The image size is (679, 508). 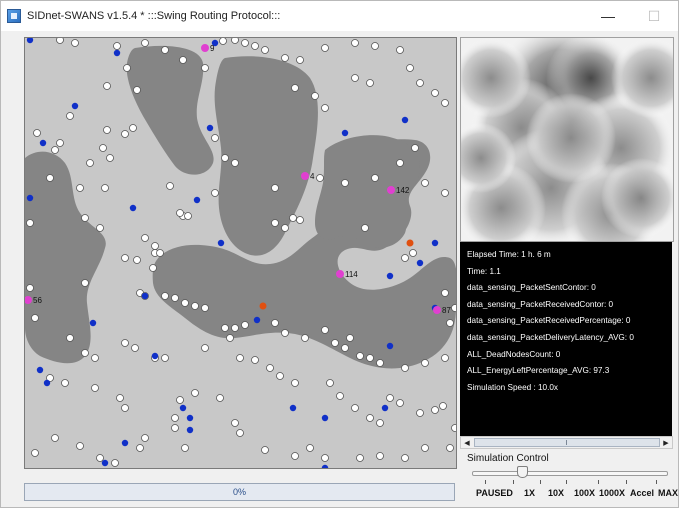 I want to click on speed-label-1x: 1X, so click(x=530, y=493).